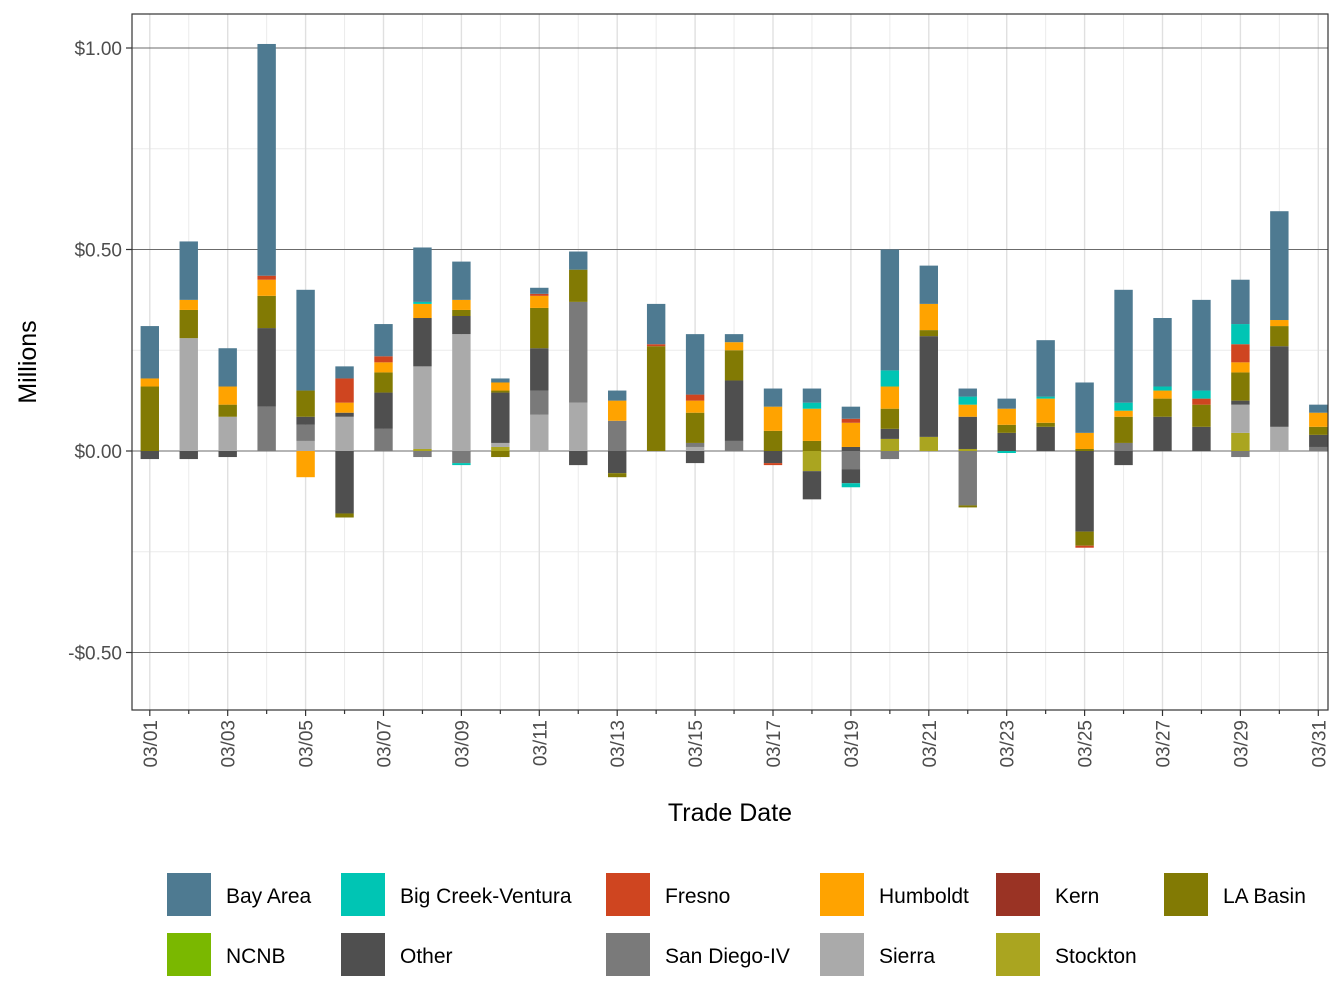 Image resolution: width=1344 pixels, height=1008 pixels. I want to click on bar-03/29, so click(1240, 368).